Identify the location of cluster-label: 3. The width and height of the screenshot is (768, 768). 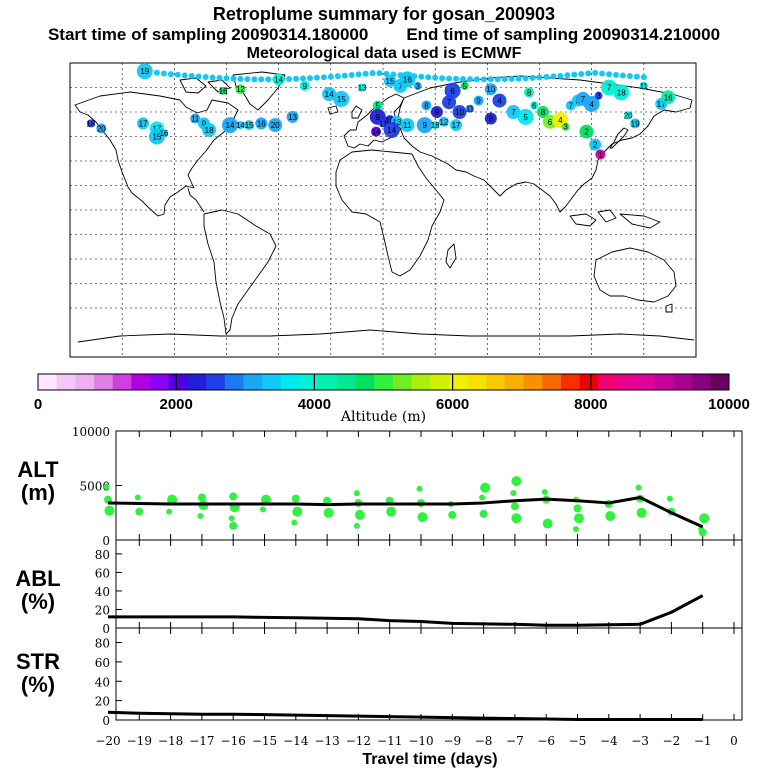
(598, 96).